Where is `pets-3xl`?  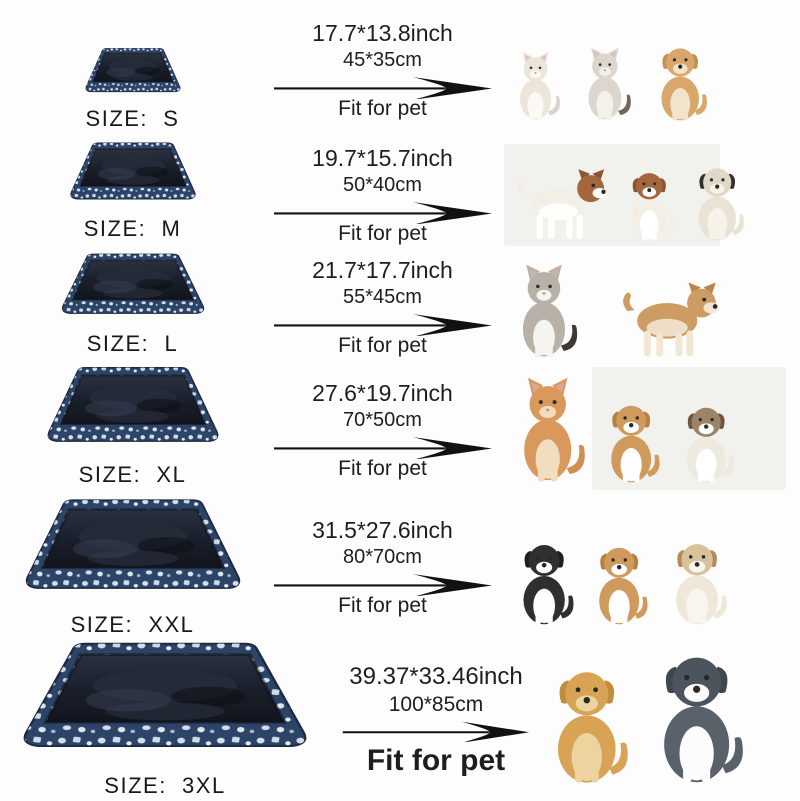 pets-3xl is located at coordinates (671, 720).